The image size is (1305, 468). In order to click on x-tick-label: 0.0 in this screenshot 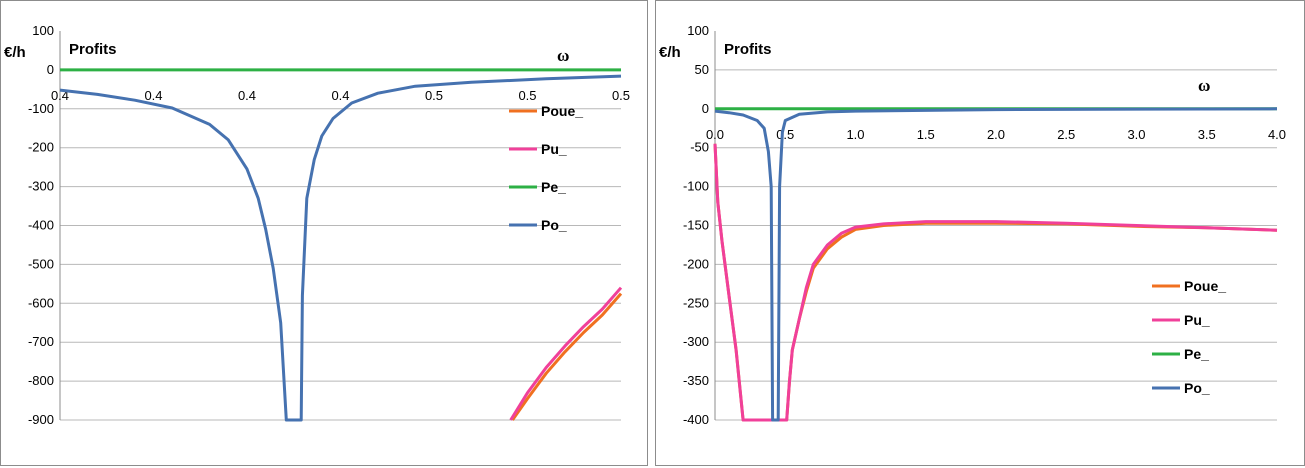, I will do `click(715, 134)`.